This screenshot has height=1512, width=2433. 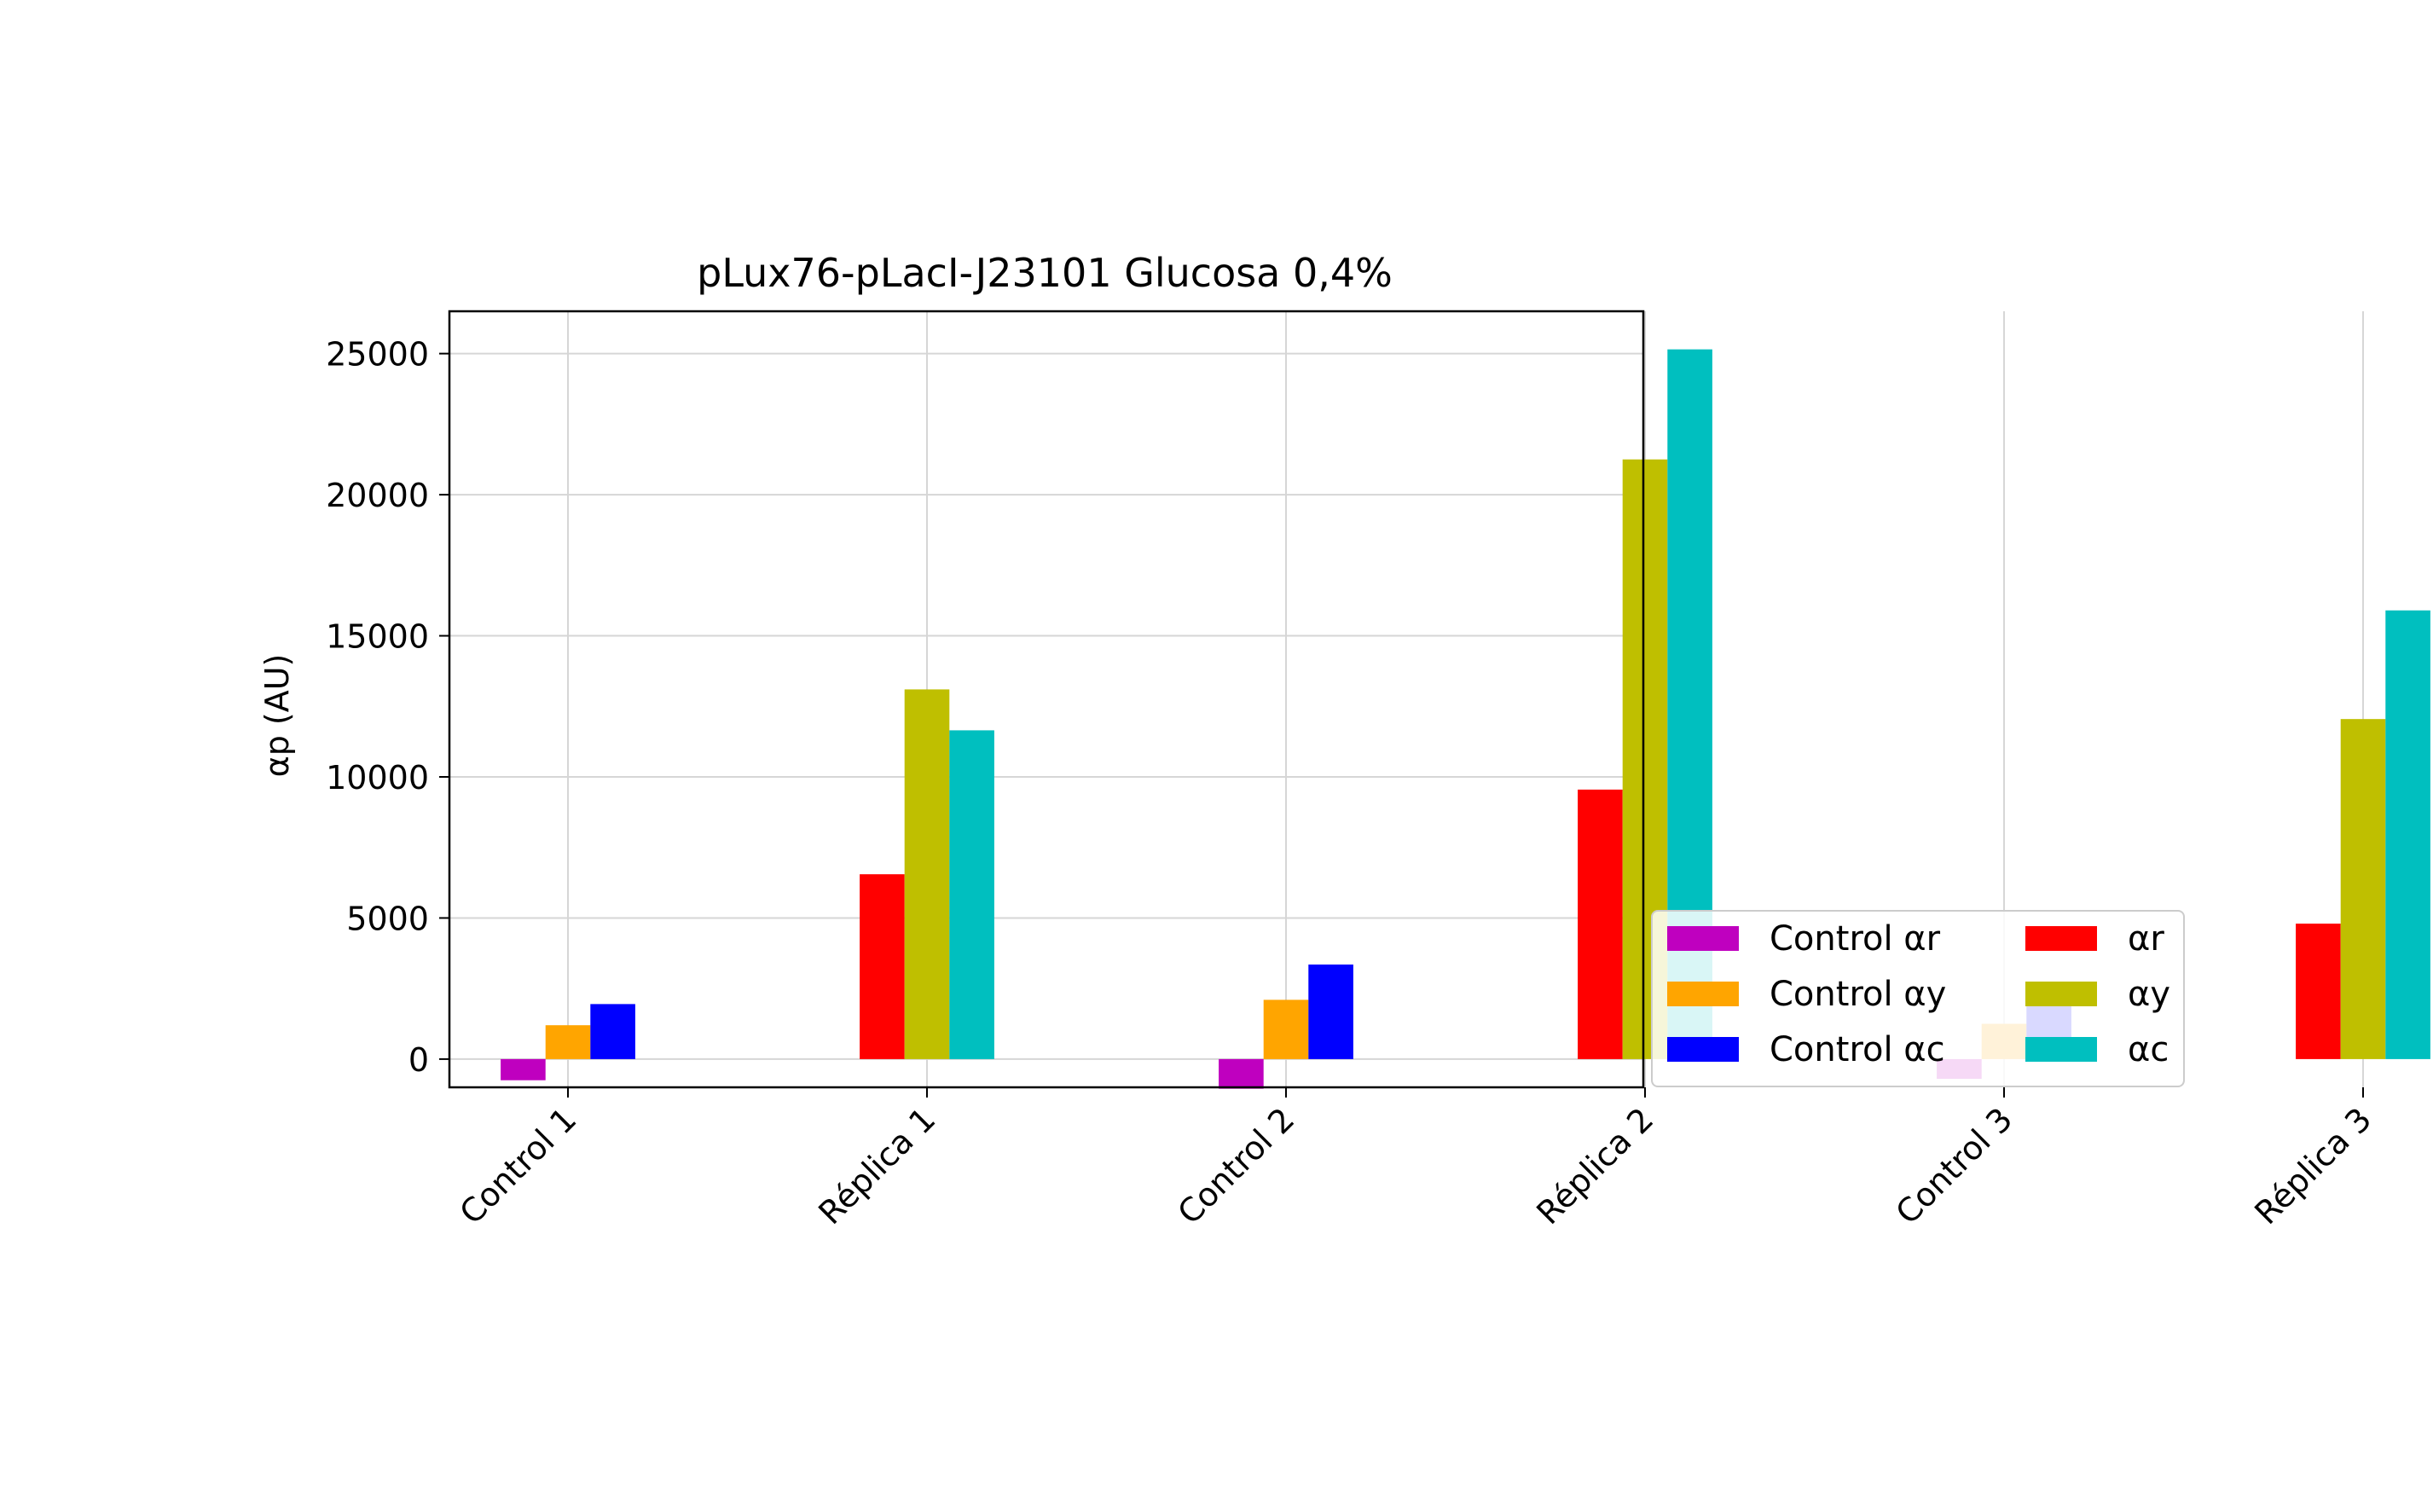 What do you see at coordinates (378, 637) in the screenshot?
I see `y-tick-label: 15000` at bounding box center [378, 637].